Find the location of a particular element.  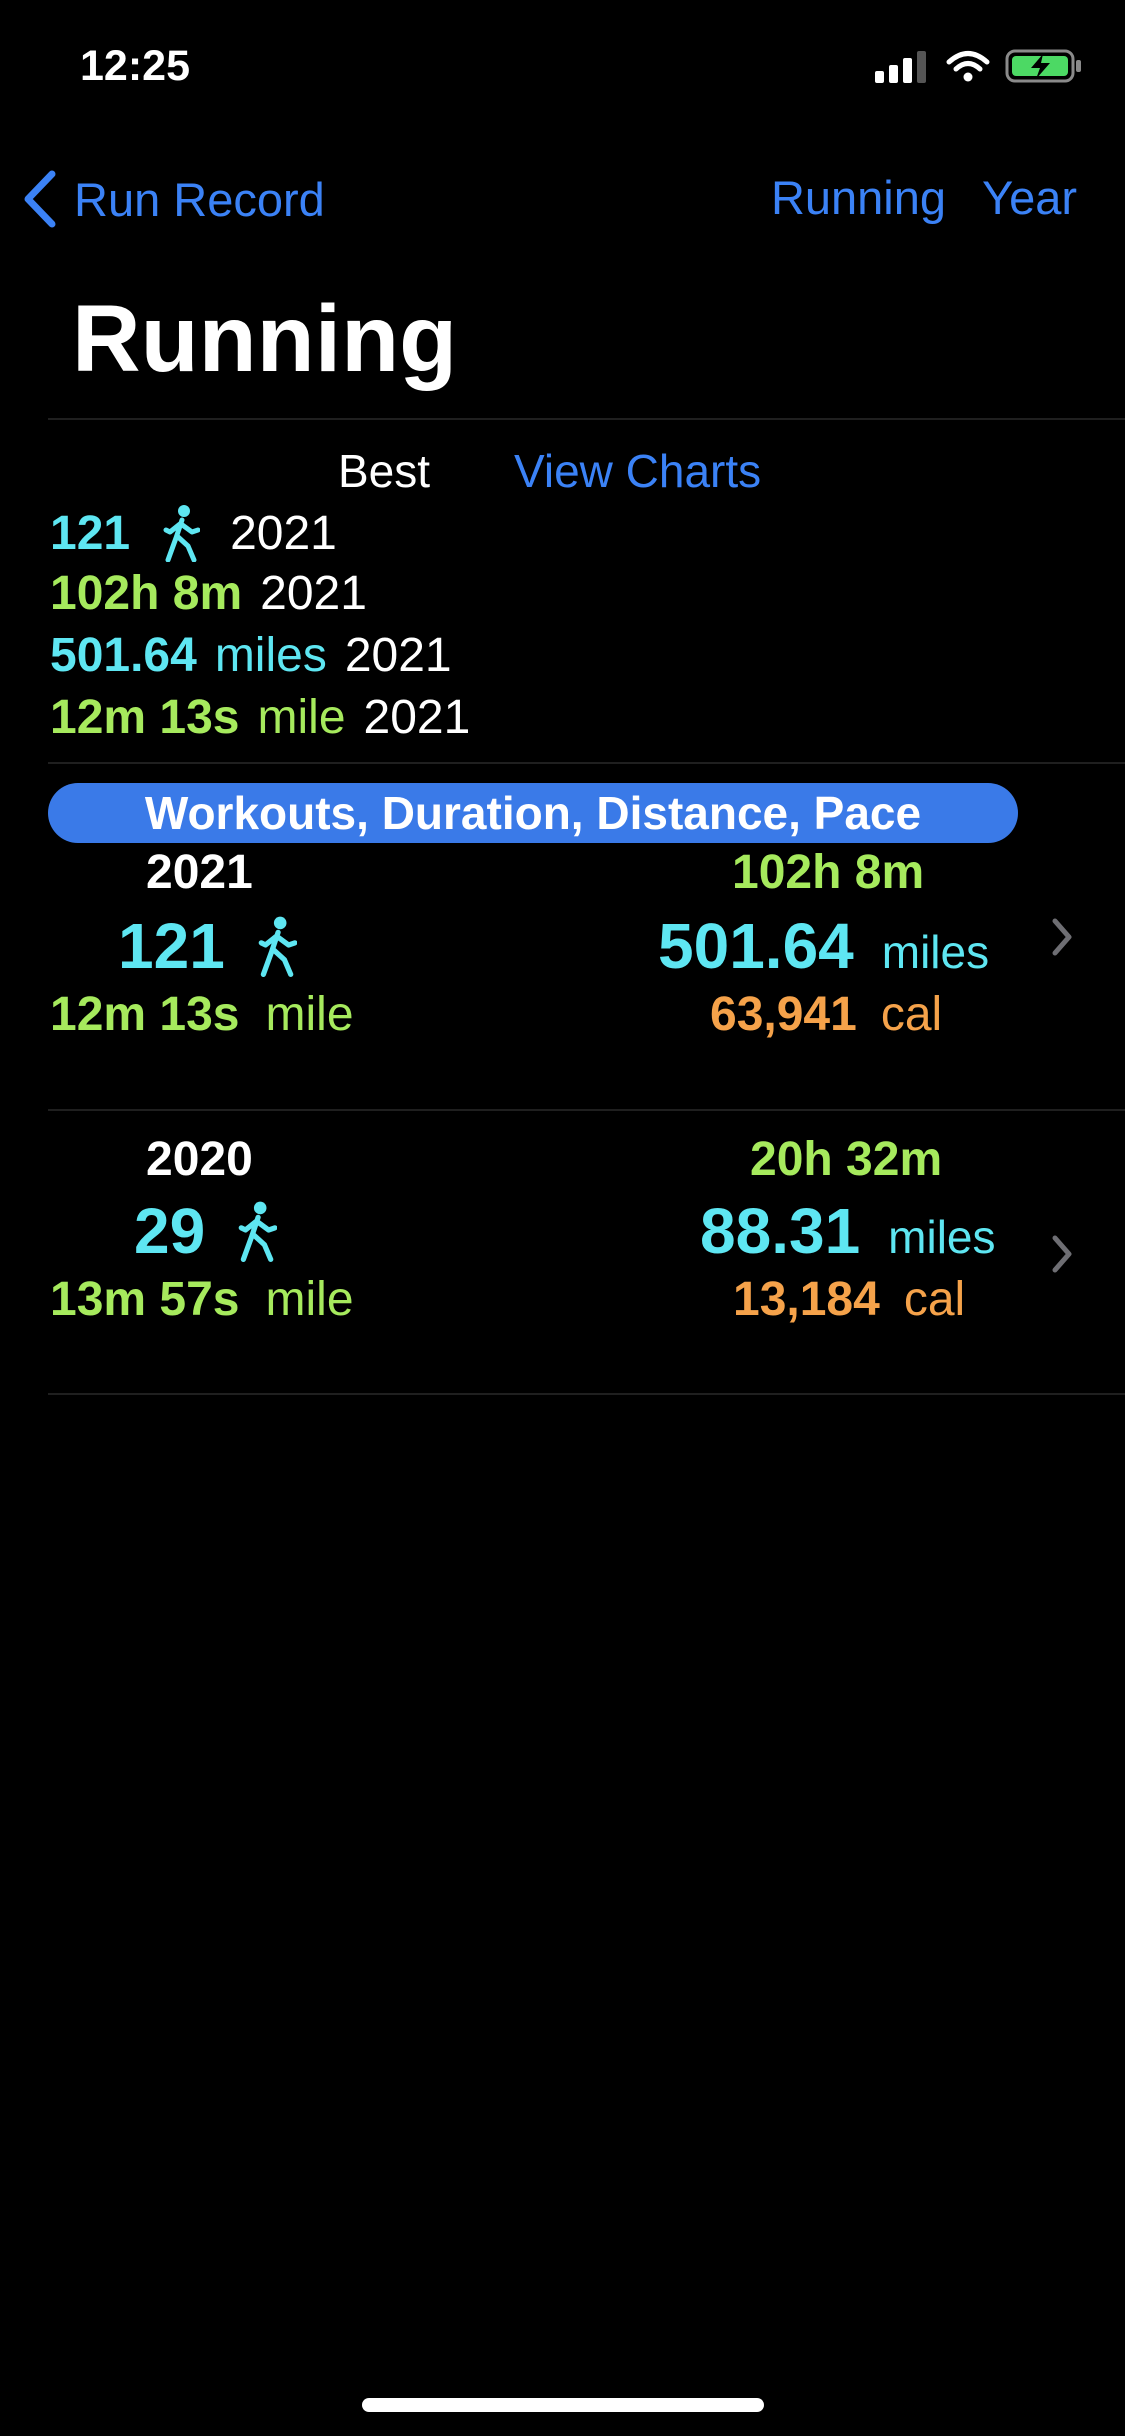

year-label: 2020 is located at coordinates (199, 1159).